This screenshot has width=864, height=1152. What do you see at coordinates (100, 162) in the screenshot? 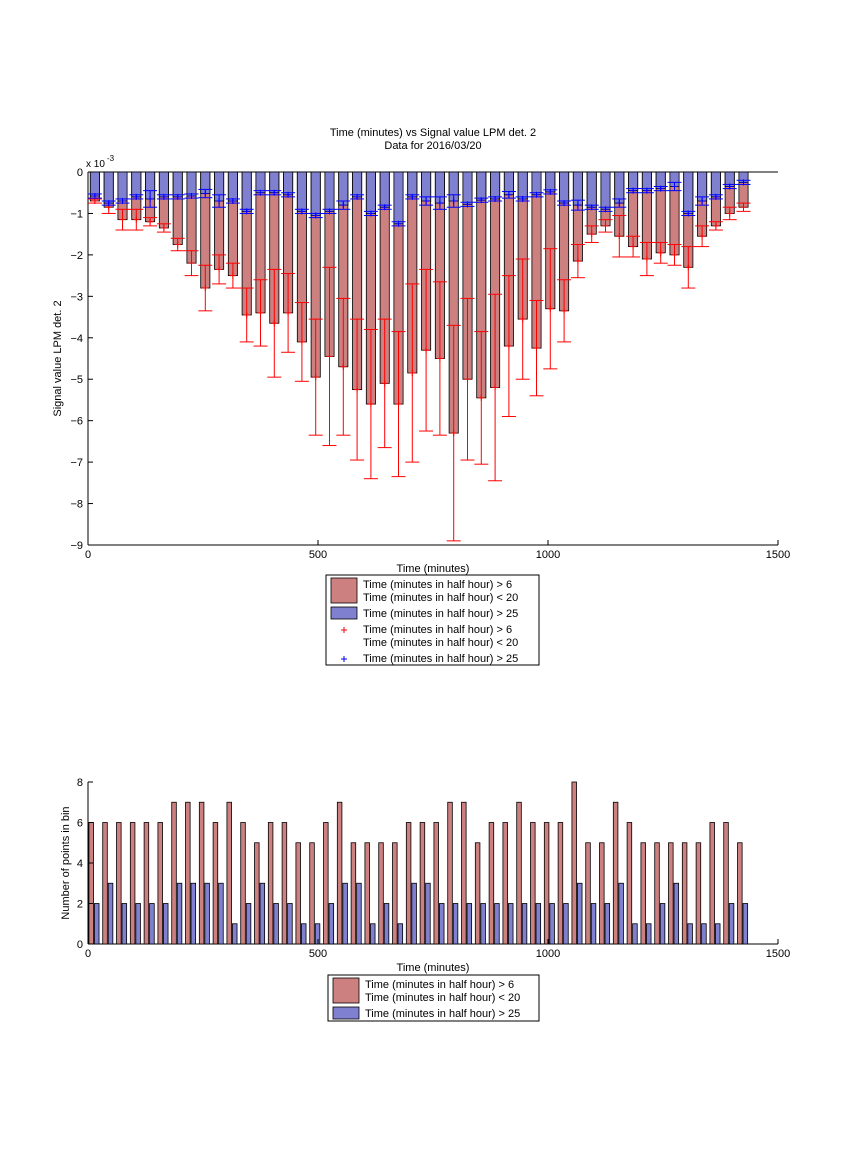
I see `y-multiplier: x 10 -3` at bounding box center [100, 162].